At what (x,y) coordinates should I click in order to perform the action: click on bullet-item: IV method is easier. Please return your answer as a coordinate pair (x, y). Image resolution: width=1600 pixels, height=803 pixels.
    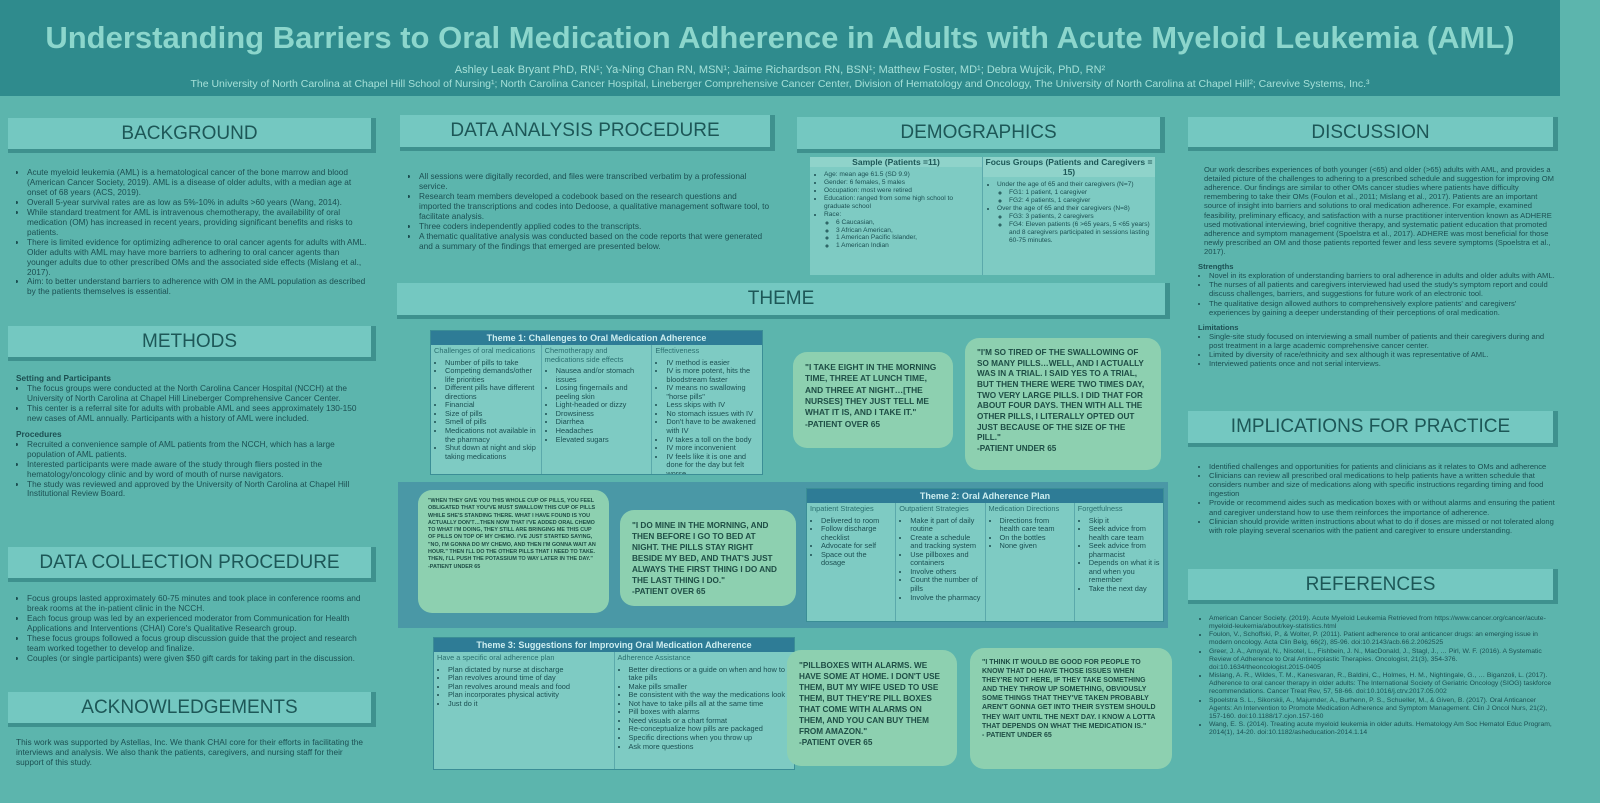
    Looking at the image, I should click on (712, 363).